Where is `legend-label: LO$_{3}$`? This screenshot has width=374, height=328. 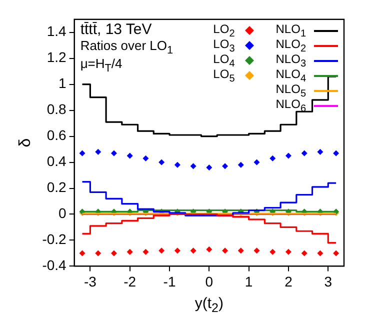 legend-label: LO$_{3}$ is located at coordinates (224, 45).